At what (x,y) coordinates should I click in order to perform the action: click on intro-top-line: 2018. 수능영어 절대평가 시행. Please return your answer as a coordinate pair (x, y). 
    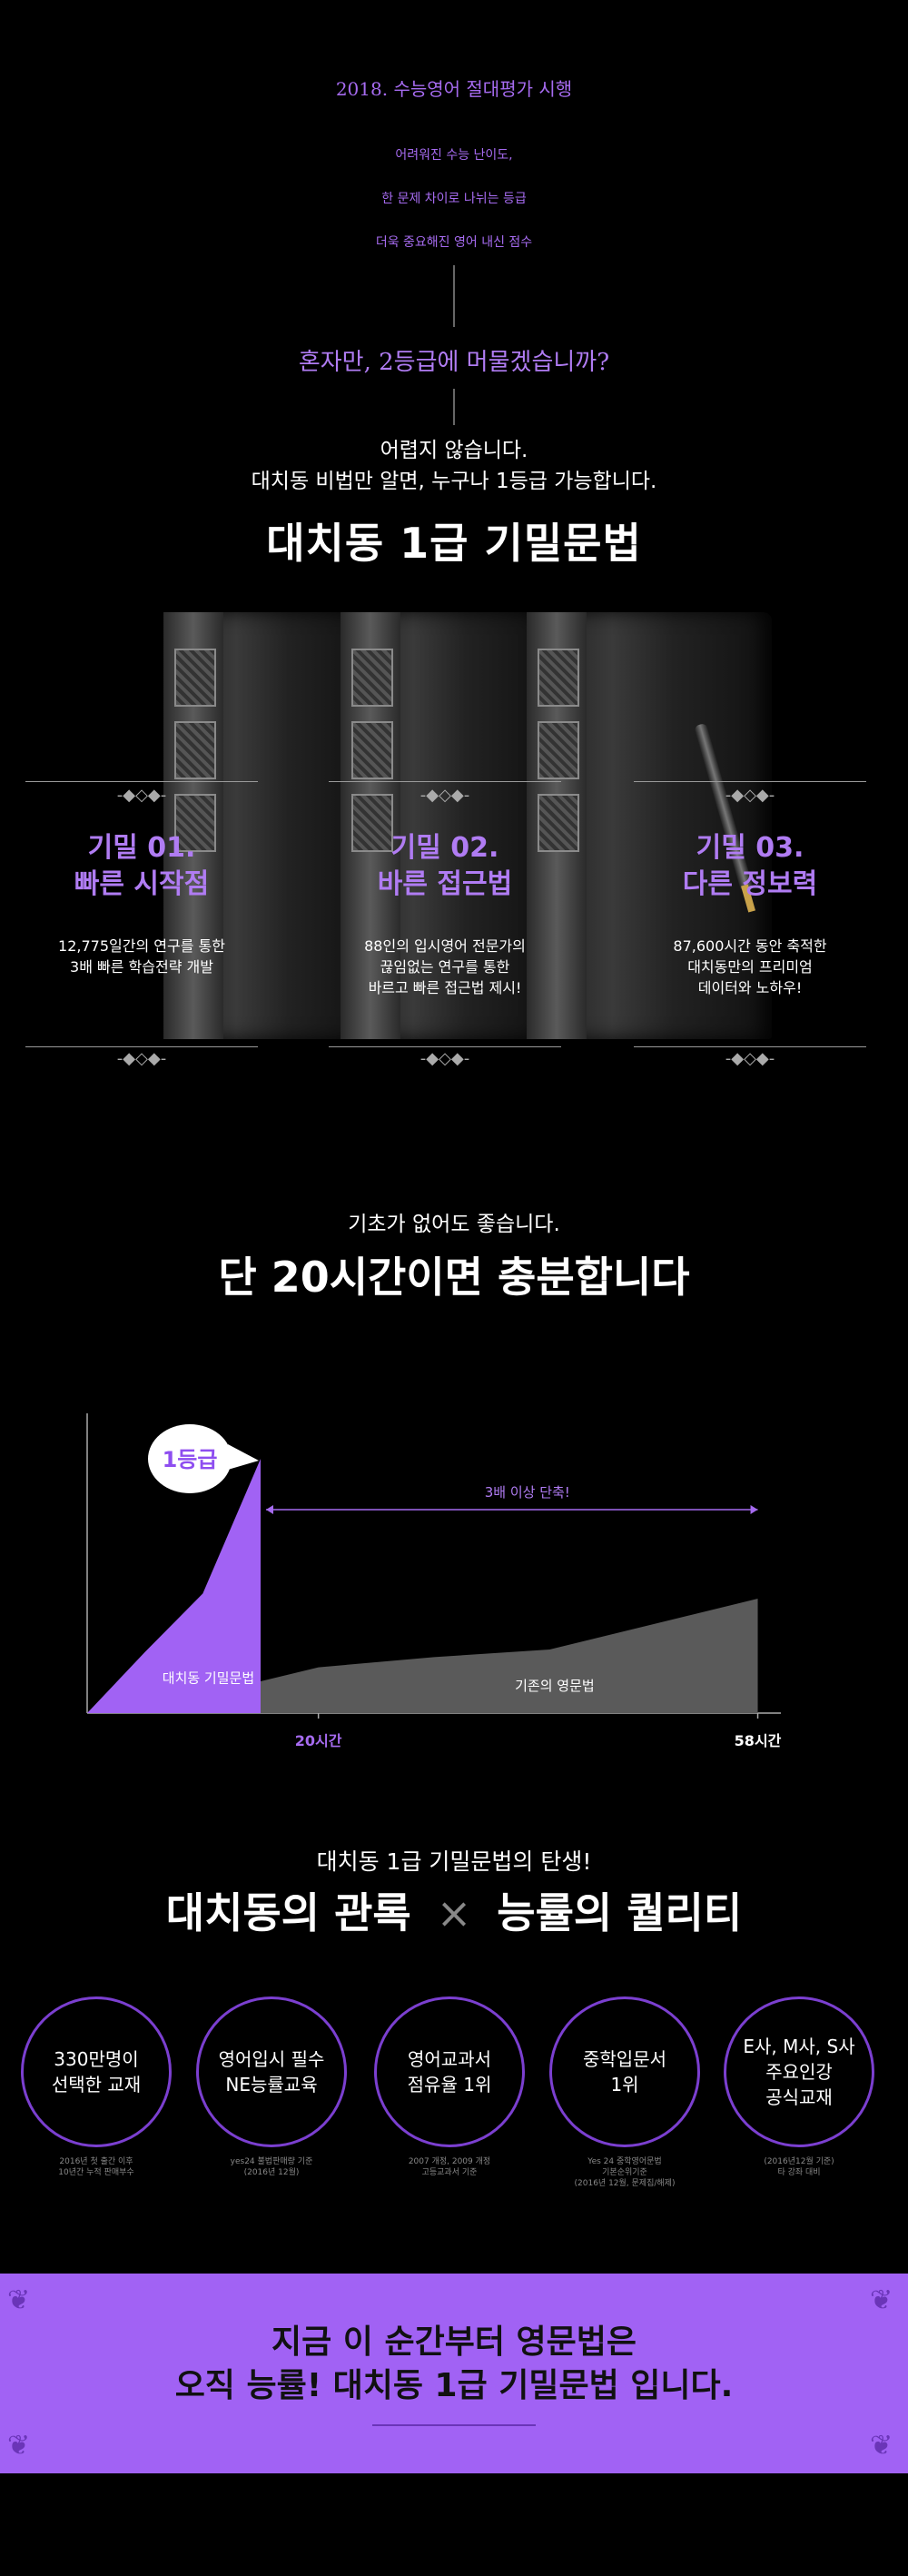
    Looking at the image, I should click on (454, 89).